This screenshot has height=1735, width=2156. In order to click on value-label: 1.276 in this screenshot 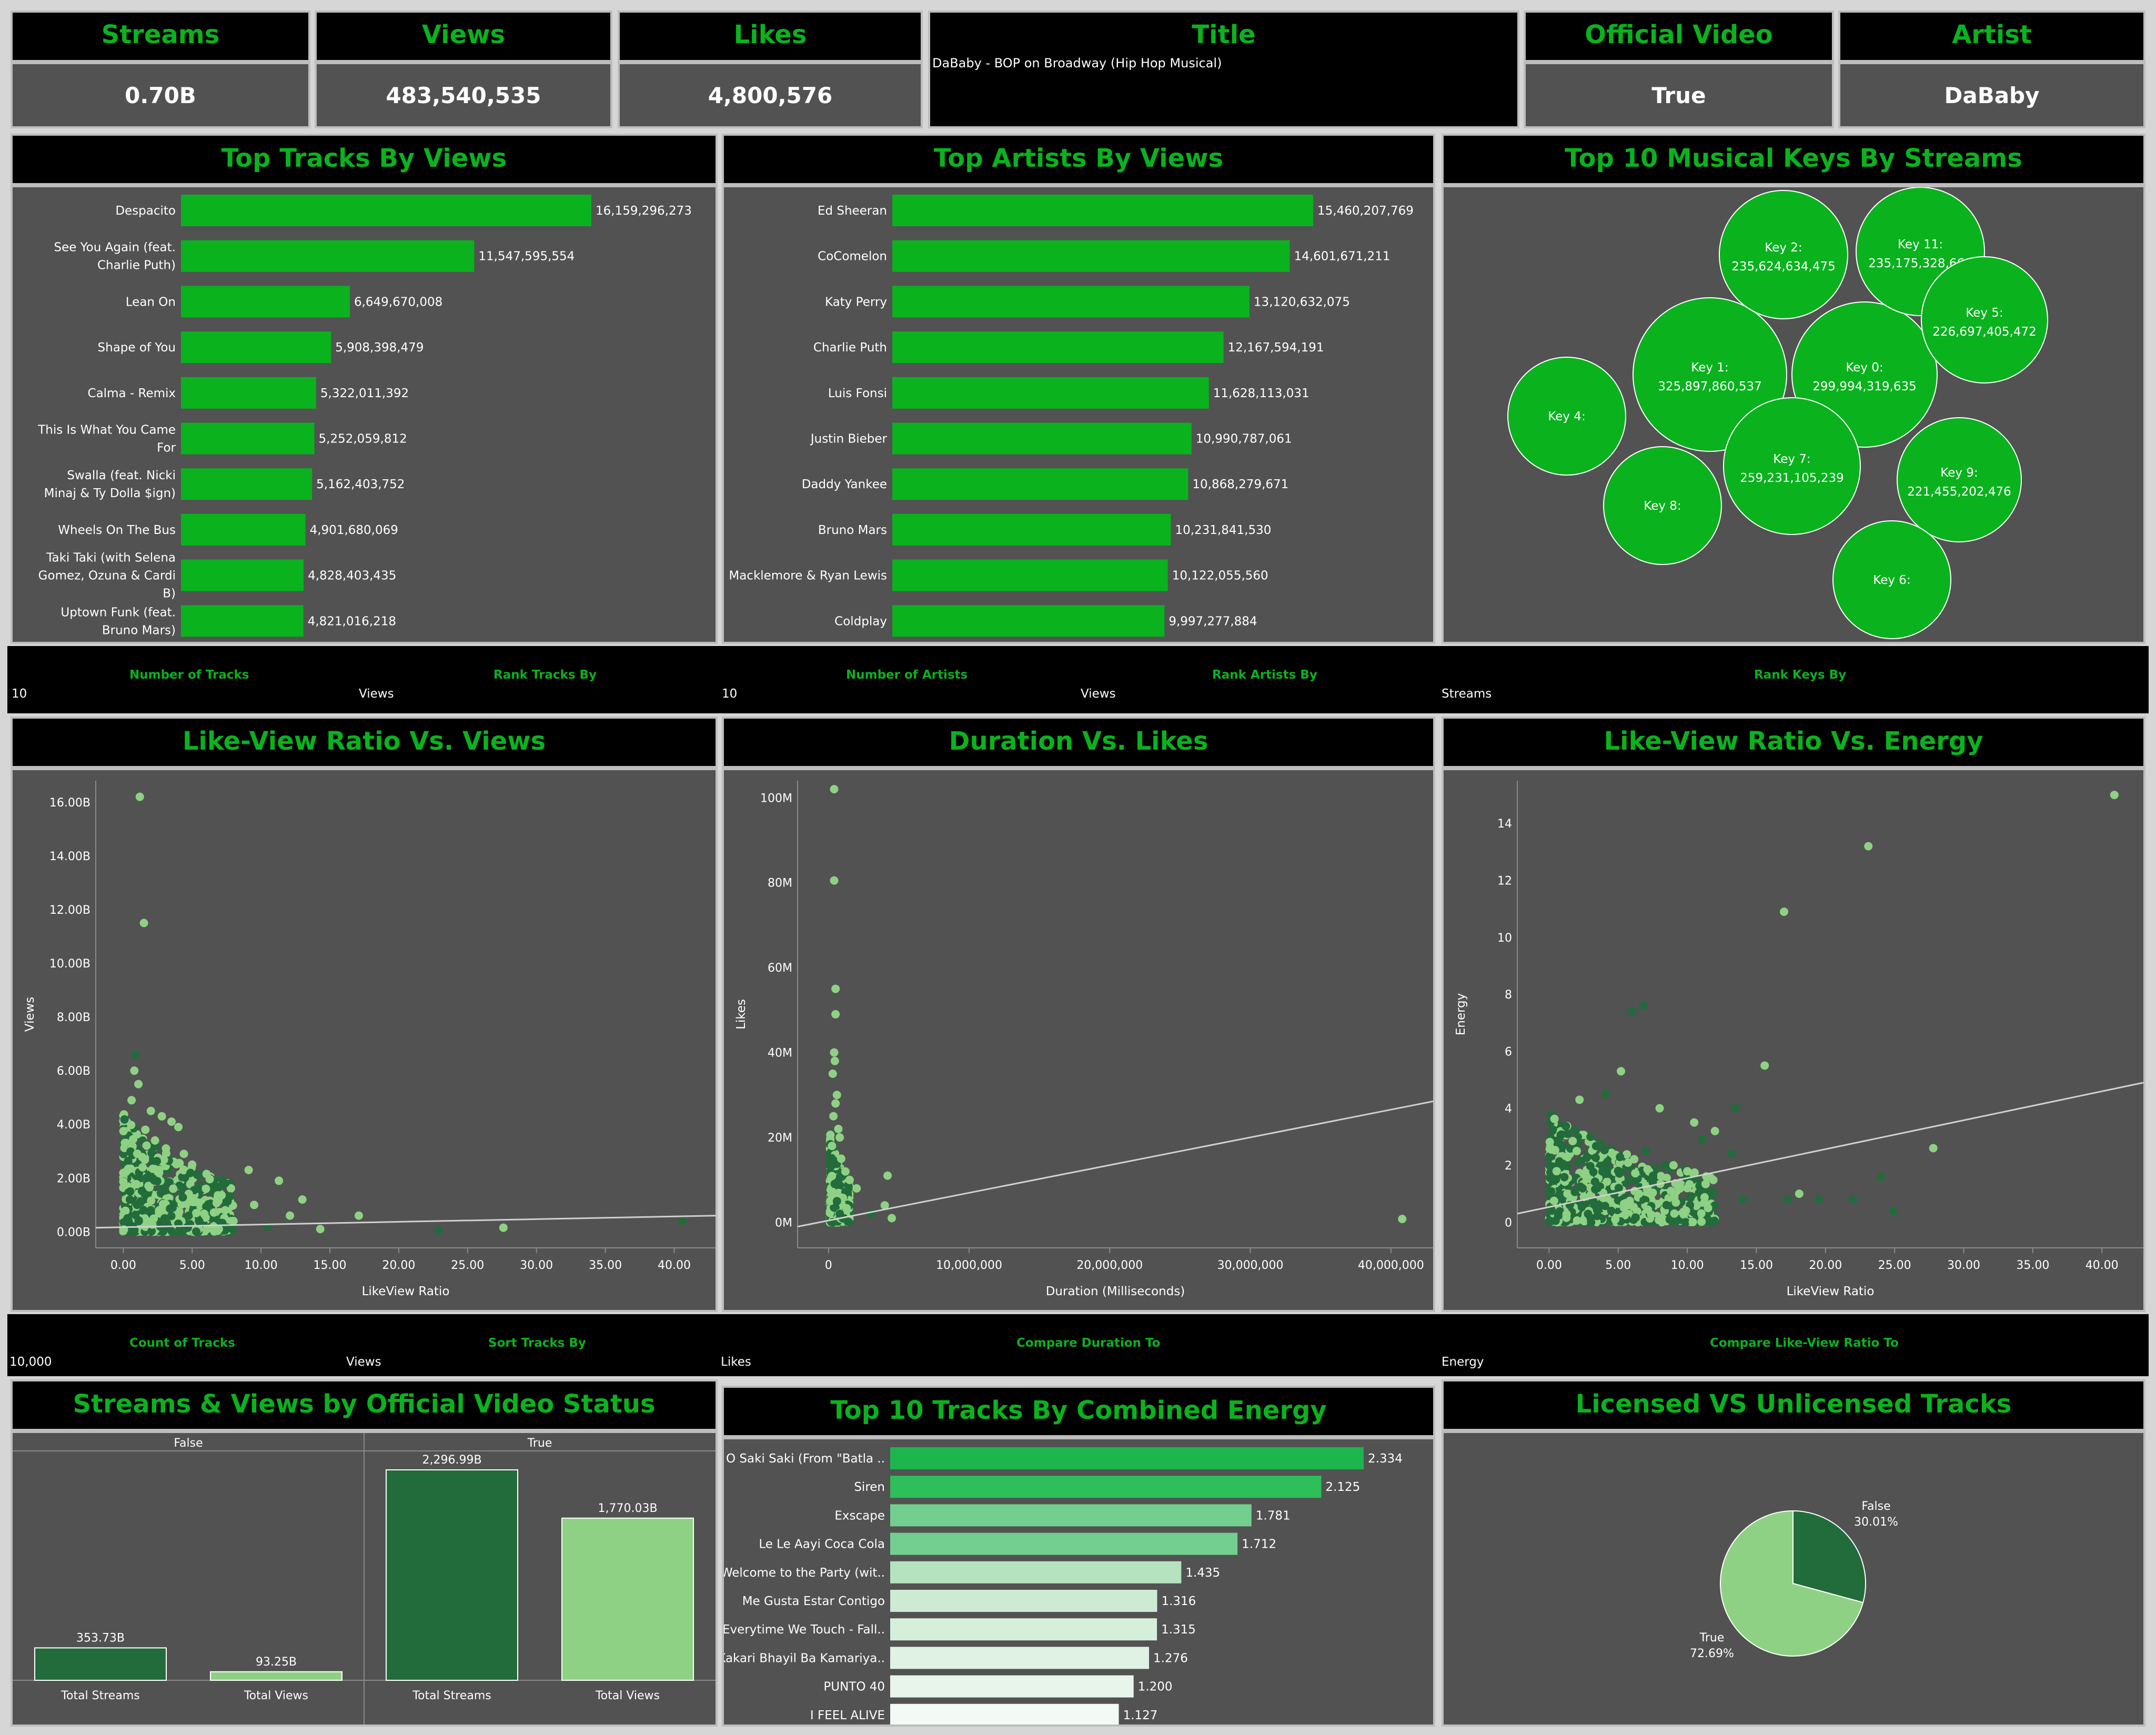, I will do `click(1170, 1658)`.